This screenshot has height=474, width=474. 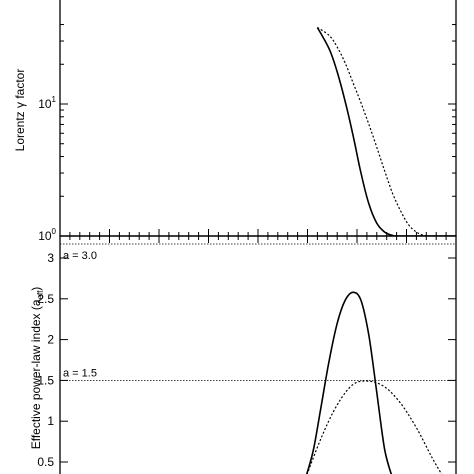 What do you see at coordinates (258, 236) in the screenshot?
I see `top-x-axis-ticks` at bounding box center [258, 236].